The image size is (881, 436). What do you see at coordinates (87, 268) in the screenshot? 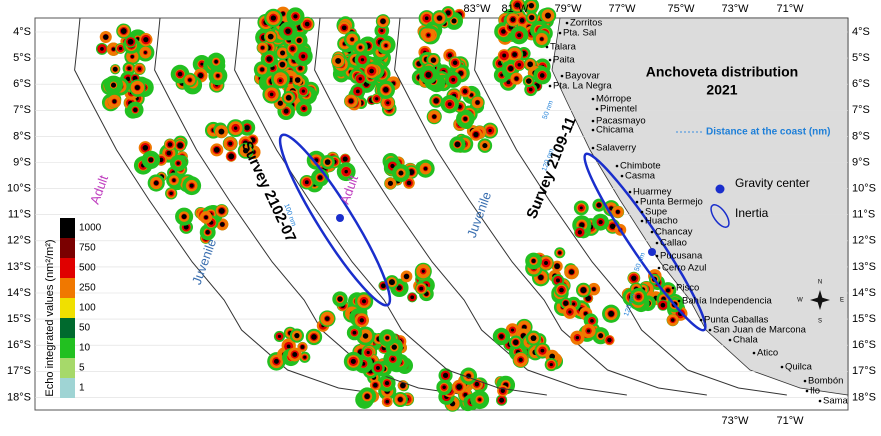
I see `legend-label: 500` at bounding box center [87, 268].